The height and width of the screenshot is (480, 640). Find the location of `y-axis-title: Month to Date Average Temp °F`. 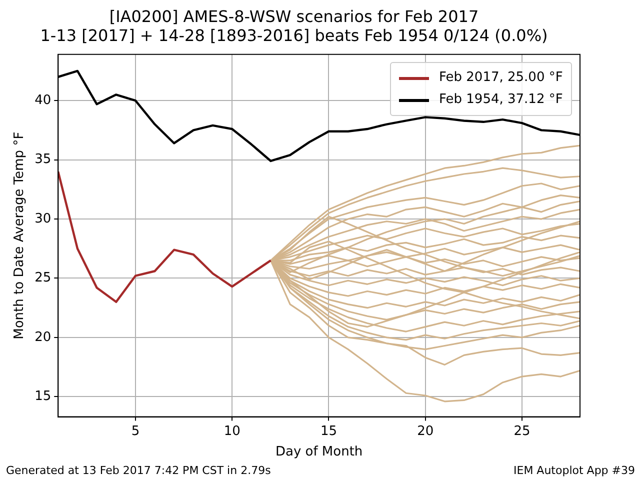

y-axis-title: Month to Date Average Temp °F is located at coordinates (20, 236).